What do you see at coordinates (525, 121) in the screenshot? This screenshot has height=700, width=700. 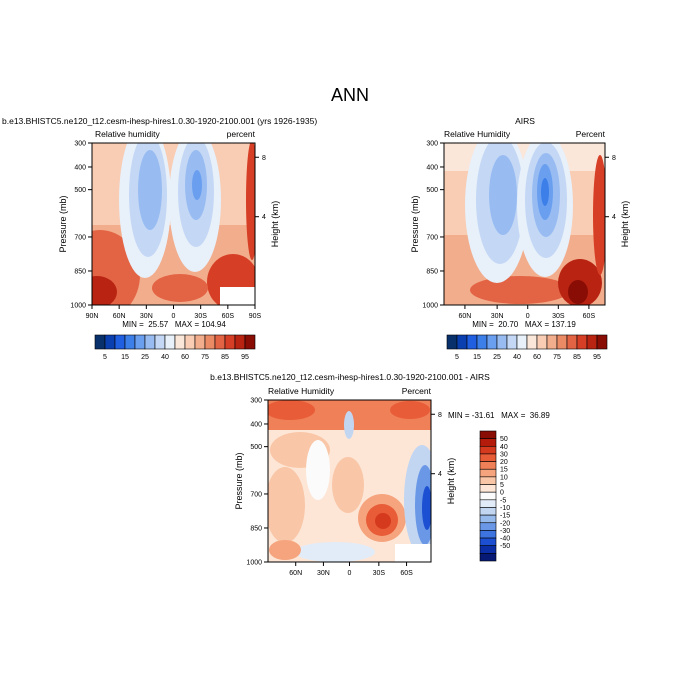 I see `panel2-title: AIRS` at bounding box center [525, 121].